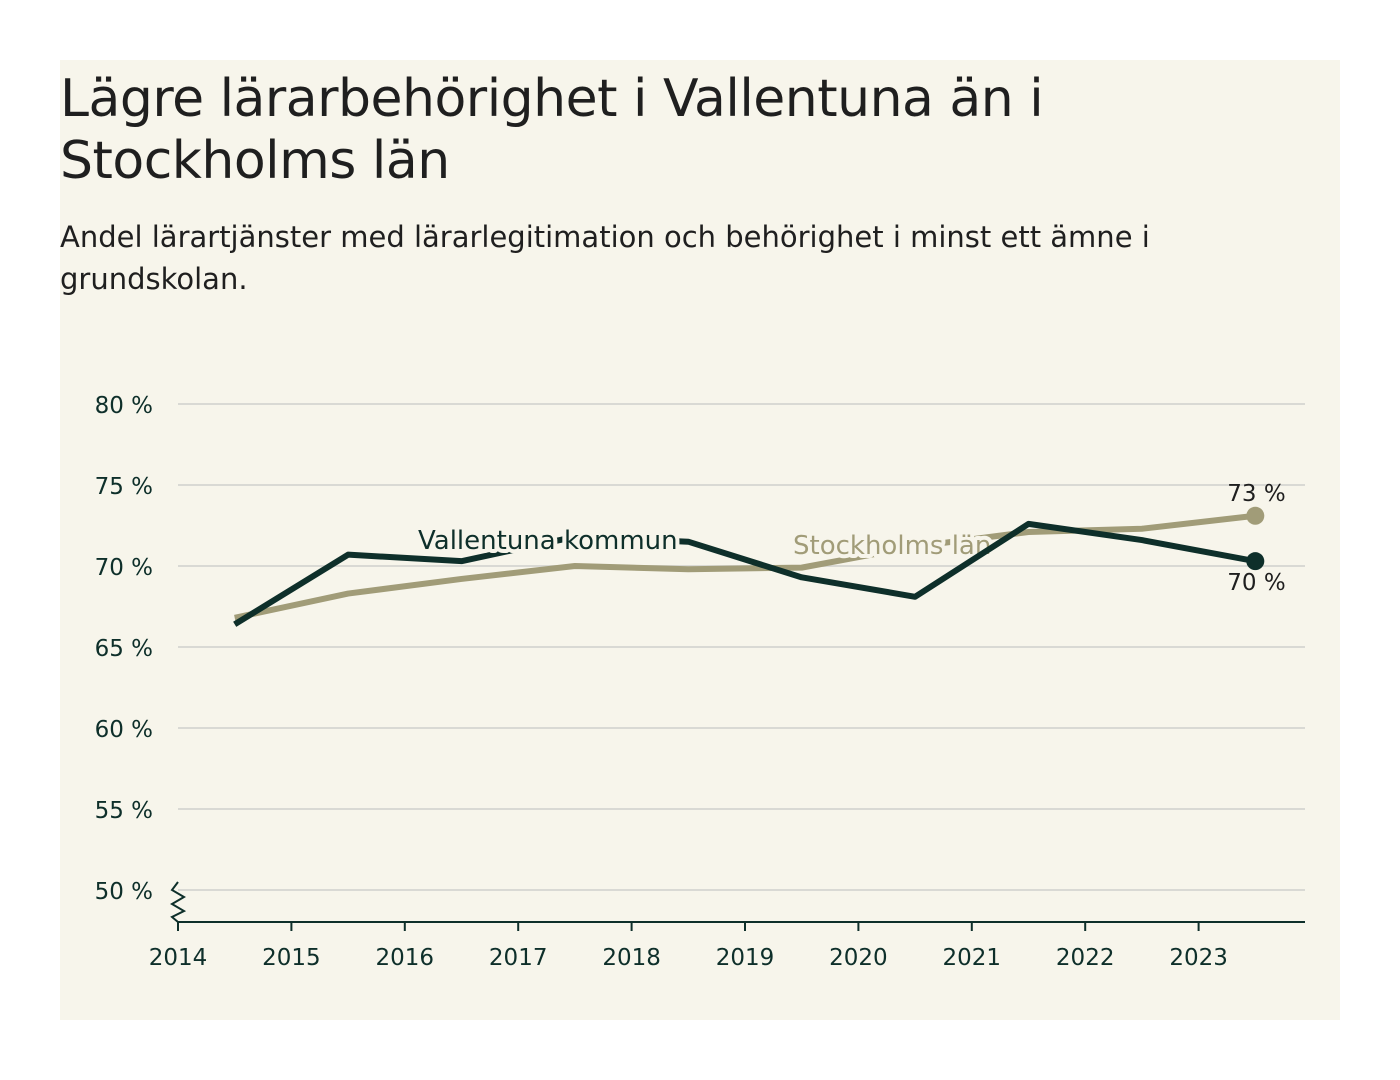 This screenshot has width=1400, height=1080. What do you see at coordinates (124, 811) in the screenshot?
I see `y-tick-label: 55 %` at bounding box center [124, 811].